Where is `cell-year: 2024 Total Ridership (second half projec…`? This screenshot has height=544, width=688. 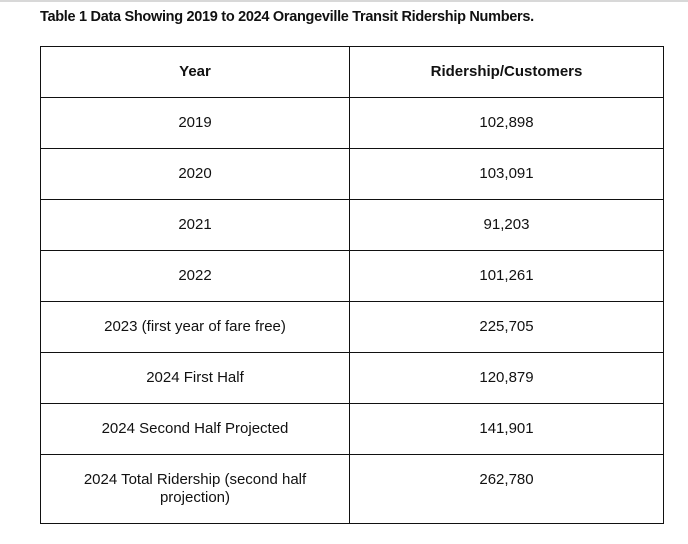
cell-year: 2024 Total Ridership (second half projec… is located at coordinates (195, 489).